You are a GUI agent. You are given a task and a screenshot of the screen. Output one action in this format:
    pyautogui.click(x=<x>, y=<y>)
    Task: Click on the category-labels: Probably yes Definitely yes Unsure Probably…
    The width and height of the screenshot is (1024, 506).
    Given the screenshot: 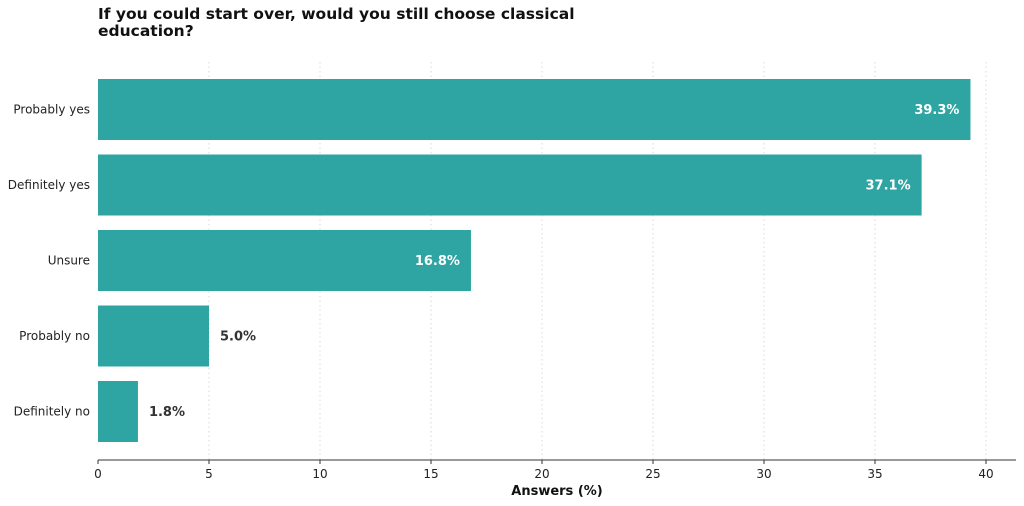 What is the action you would take?
    pyautogui.click(x=49, y=261)
    